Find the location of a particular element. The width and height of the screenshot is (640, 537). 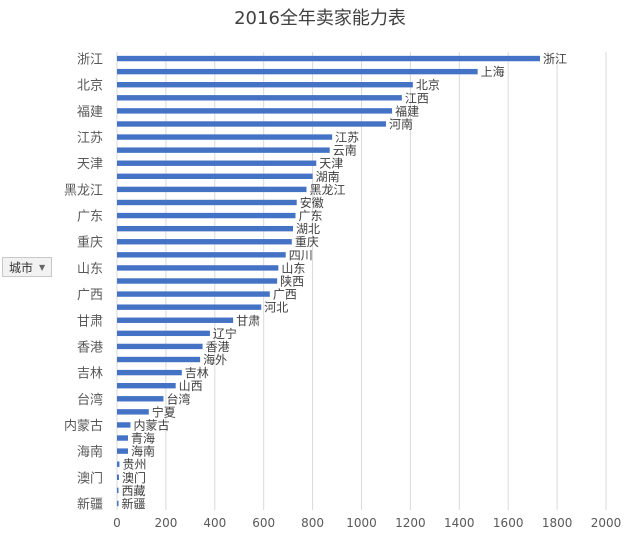

y-category-label: 山东 is located at coordinates (90, 269).